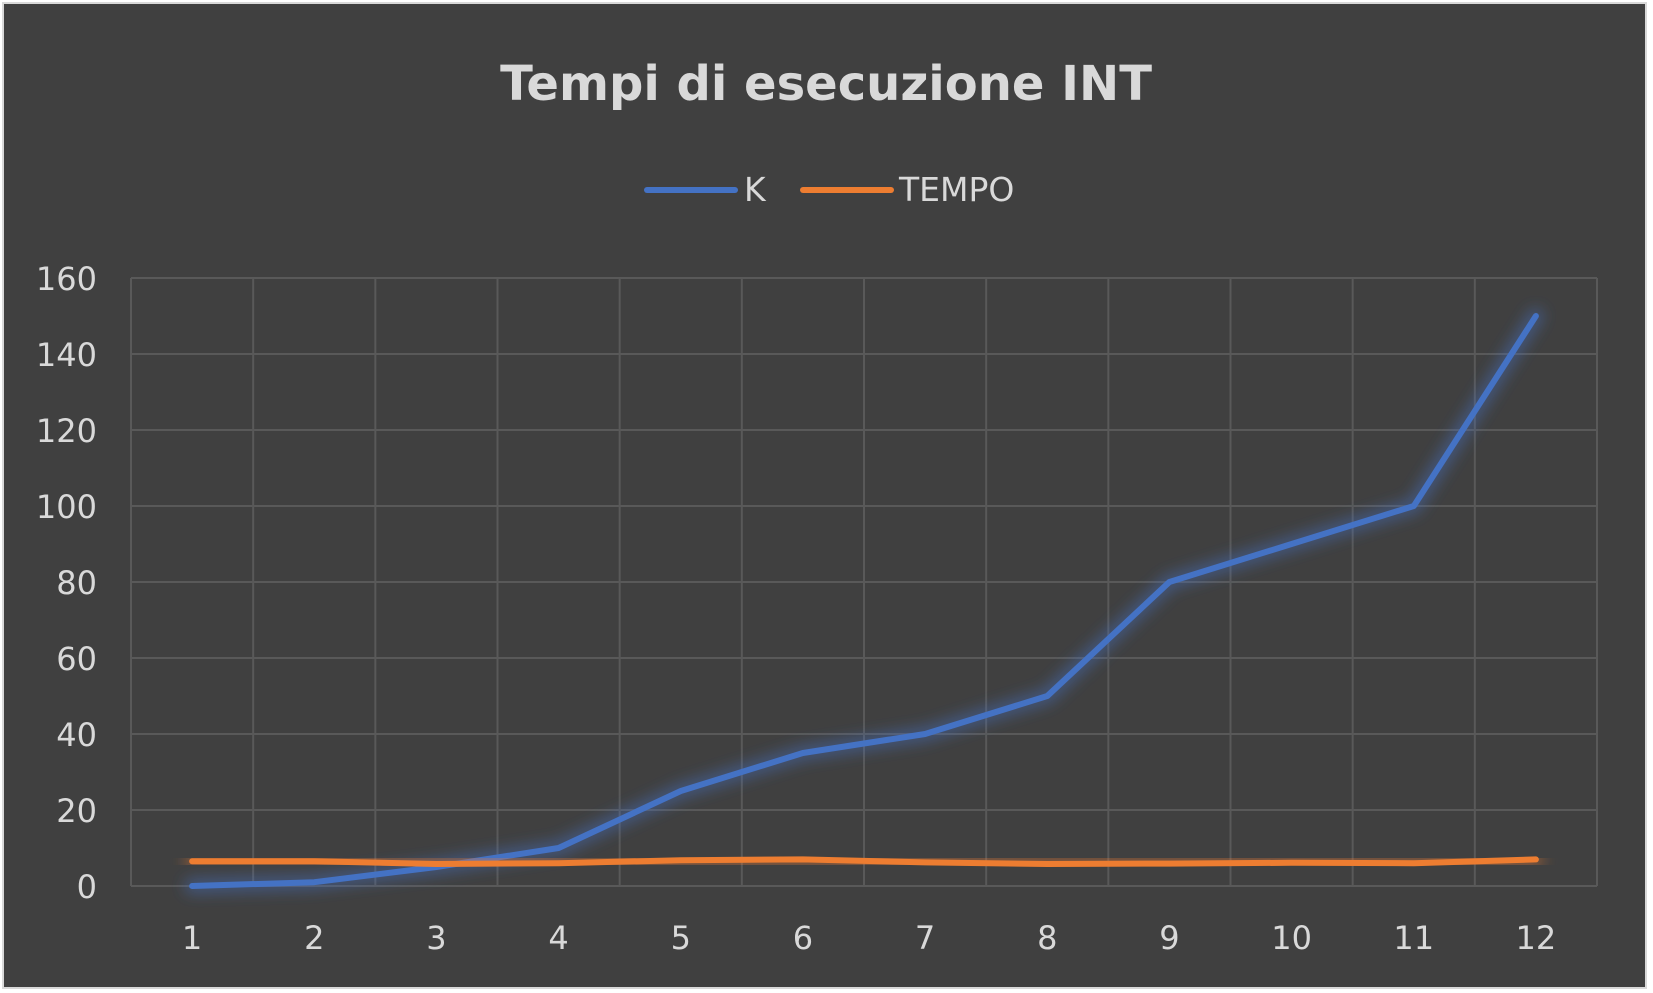 The height and width of the screenshot is (993, 1653). I want to click on y-tick-label: 0, so click(87, 887).